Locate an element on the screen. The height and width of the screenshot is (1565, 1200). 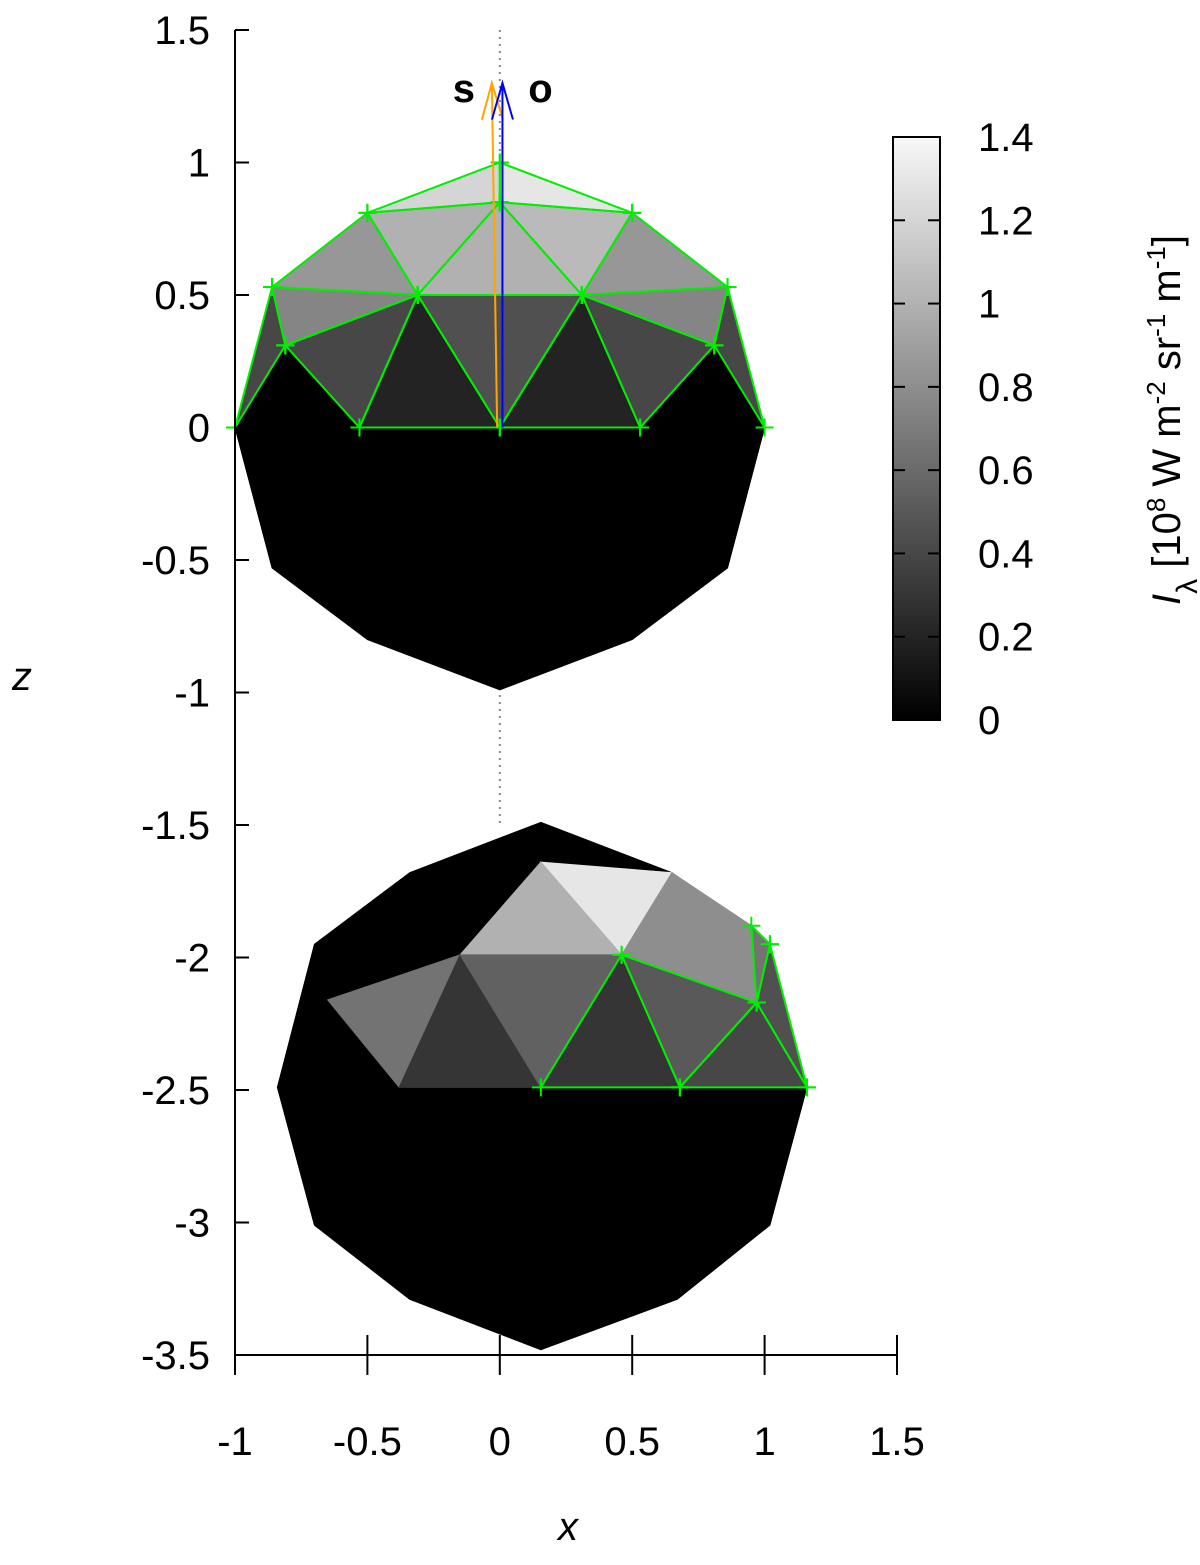
colorbar-tick-label: 1.4 is located at coordinates (1006, 138).